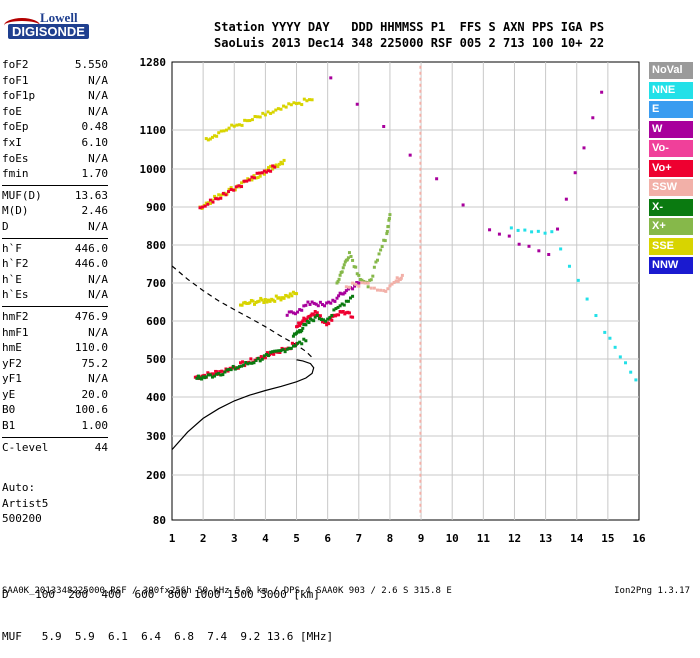 Image resolution: width=700 pixels, height=658 pixels. I want to click on parameter-name: B0, so click(9, 410).